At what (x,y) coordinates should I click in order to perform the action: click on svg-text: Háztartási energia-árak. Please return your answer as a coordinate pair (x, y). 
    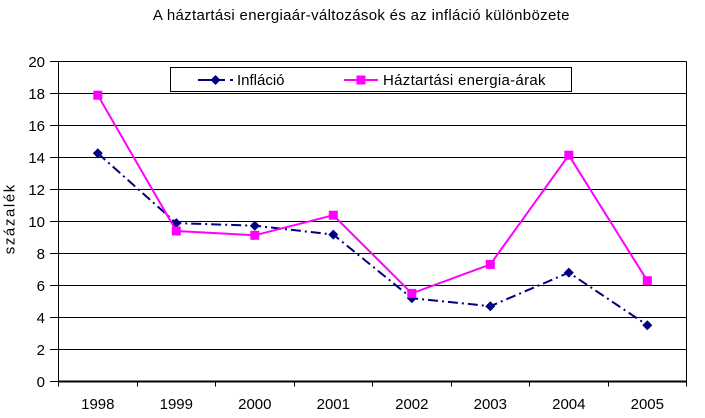
    Looking at the image, I should click on (464, 80).